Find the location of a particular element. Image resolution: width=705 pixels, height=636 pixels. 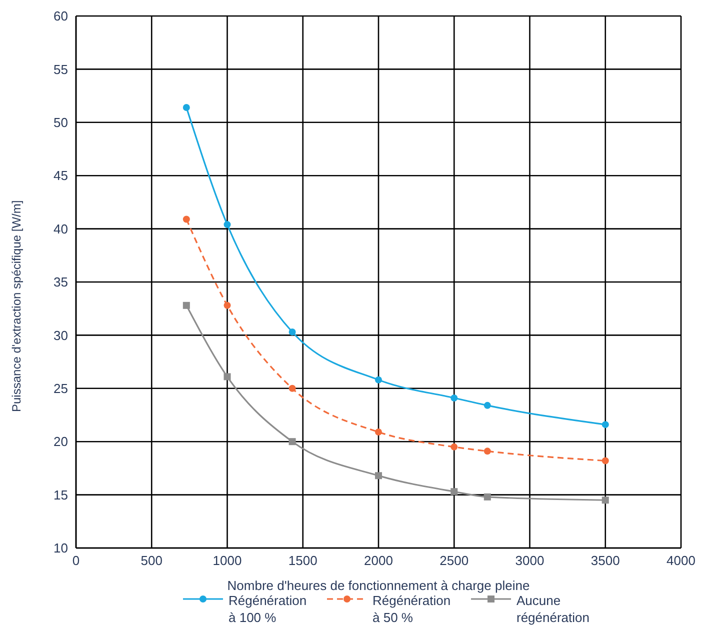

y-tick-label: 15 is located at coordinates (61, 494).